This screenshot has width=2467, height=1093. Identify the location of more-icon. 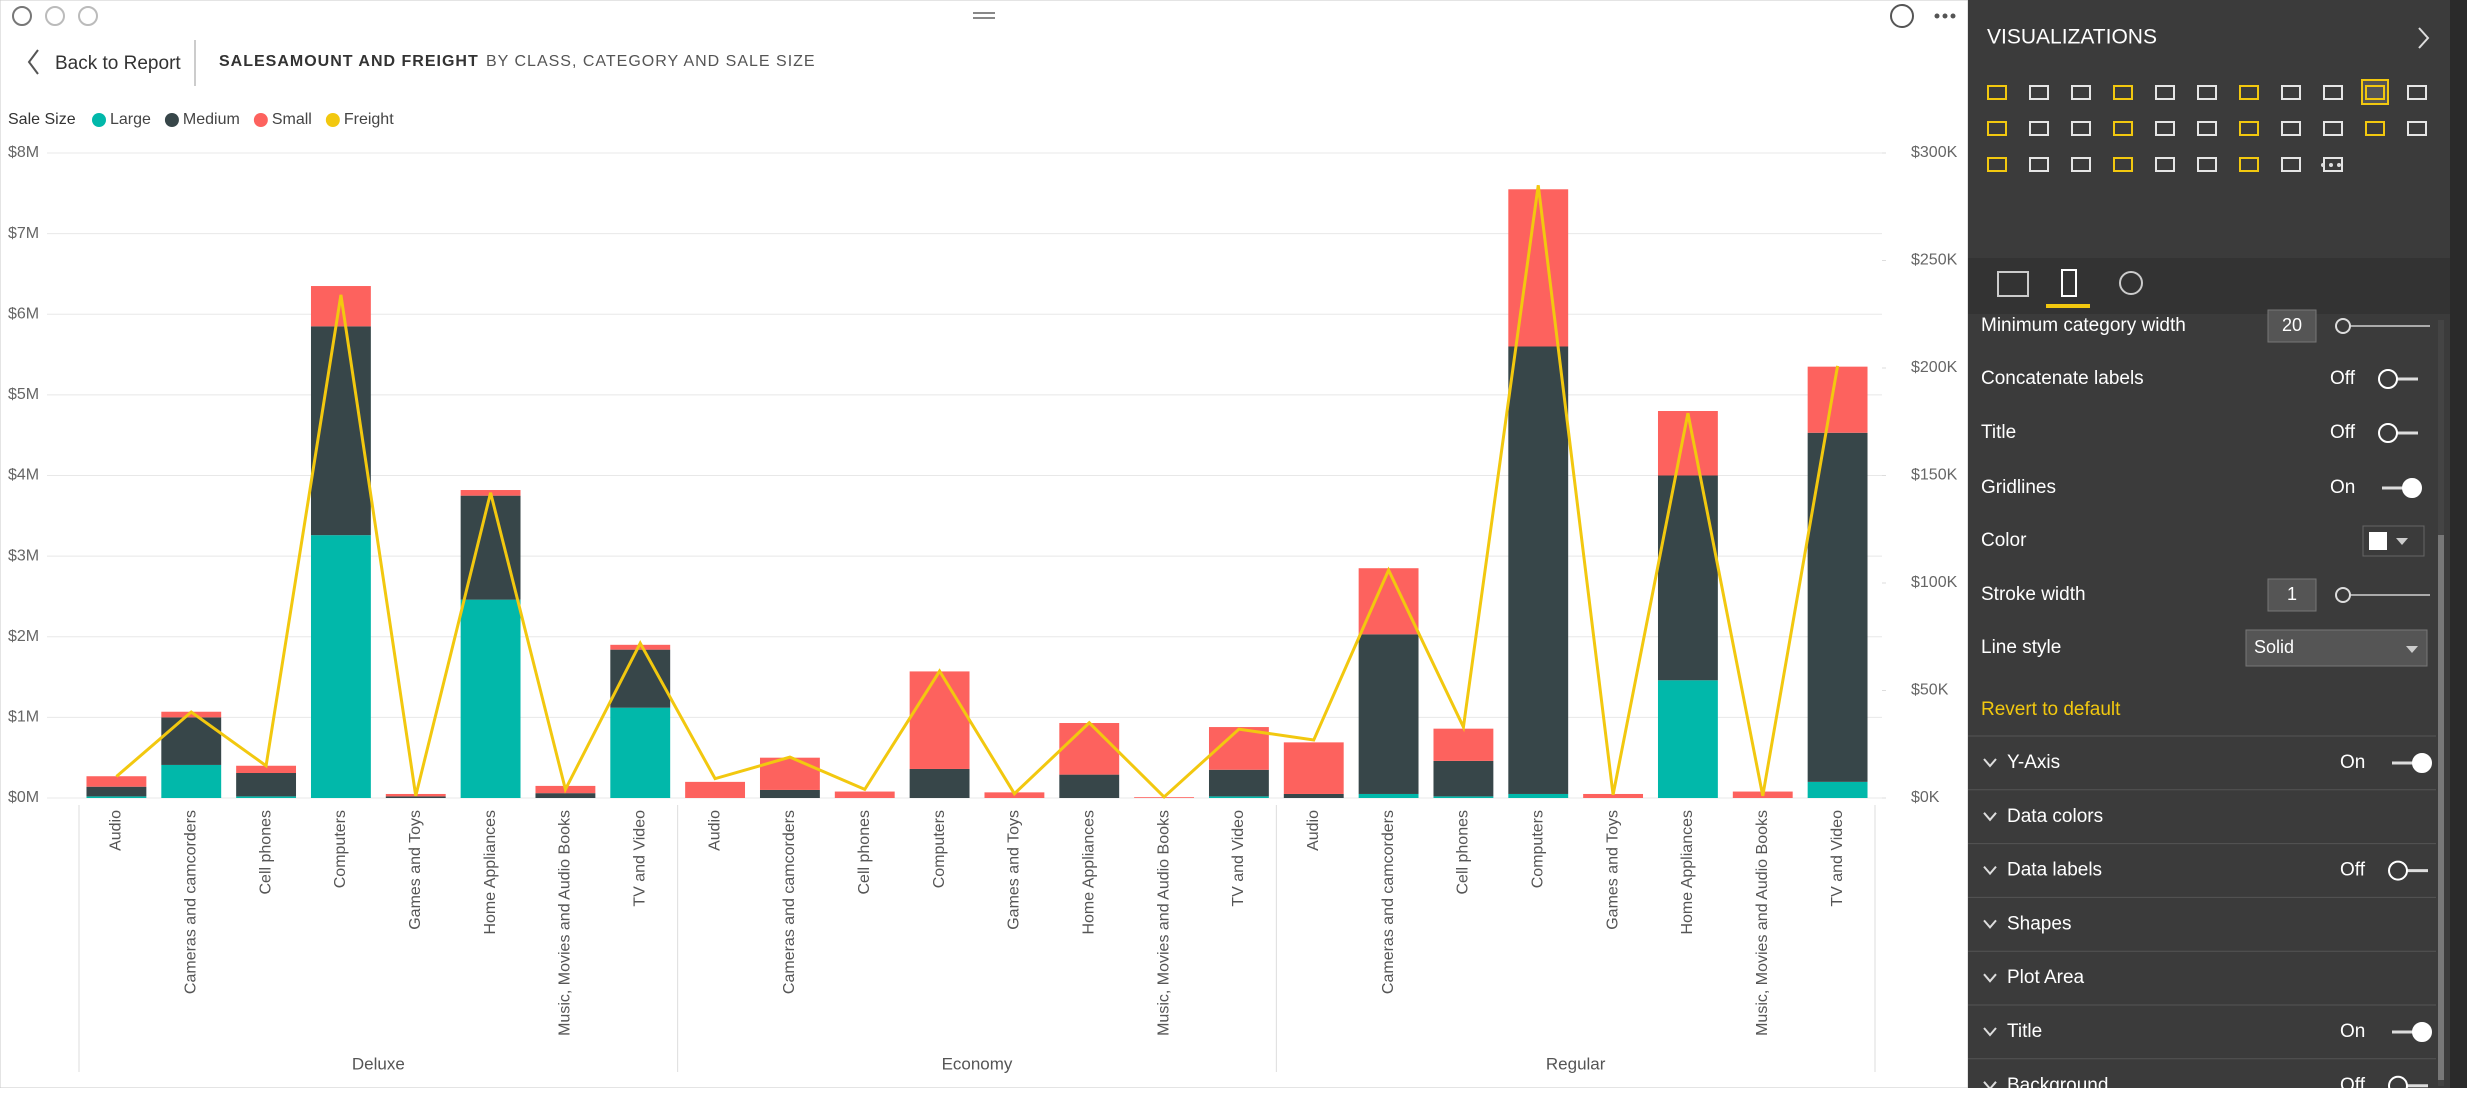
(1945, 16).